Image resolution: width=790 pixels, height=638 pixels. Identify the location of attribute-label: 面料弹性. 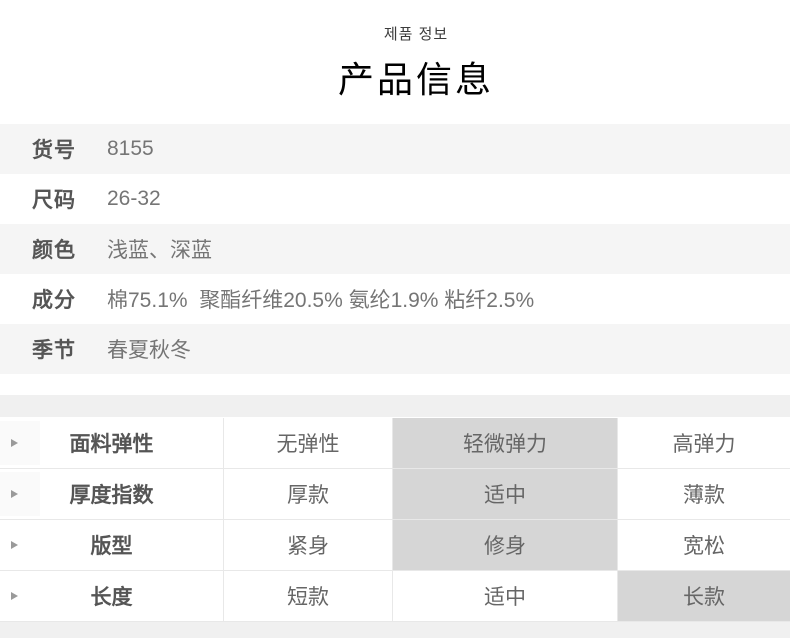
(111, 444).